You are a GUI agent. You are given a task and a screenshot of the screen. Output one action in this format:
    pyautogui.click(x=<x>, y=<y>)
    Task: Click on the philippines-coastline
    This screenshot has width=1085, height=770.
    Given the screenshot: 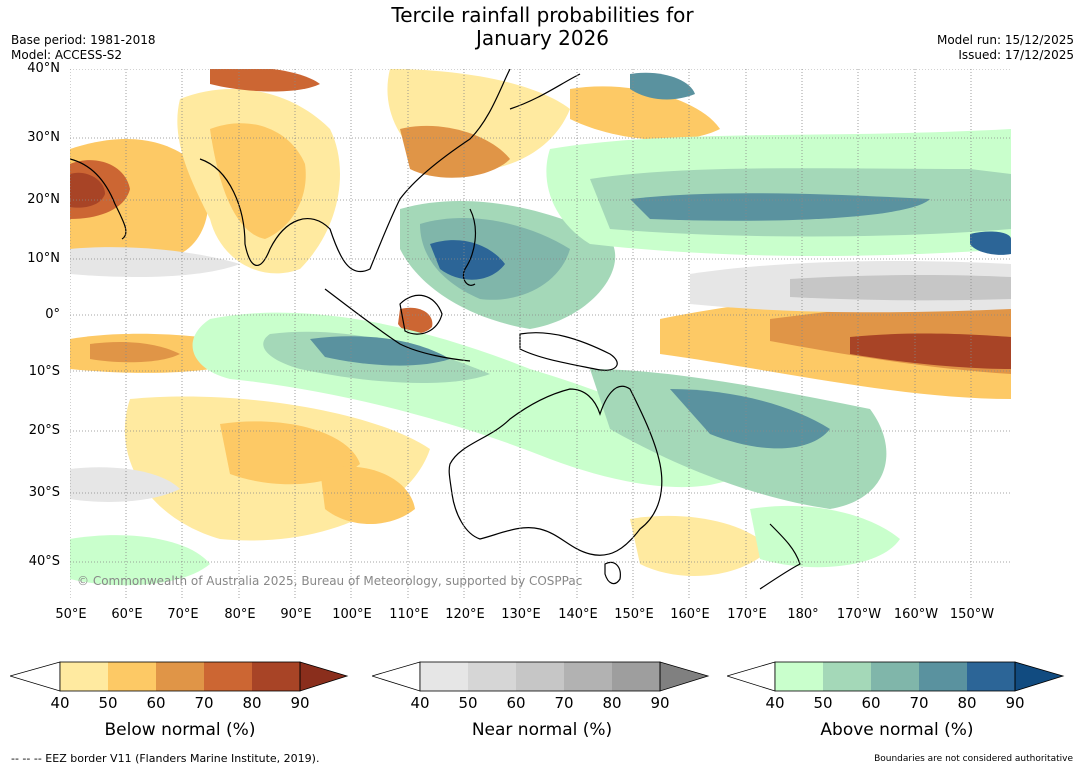 What is the action you would take?
    pyautogui.click(x=469, y=247)
    